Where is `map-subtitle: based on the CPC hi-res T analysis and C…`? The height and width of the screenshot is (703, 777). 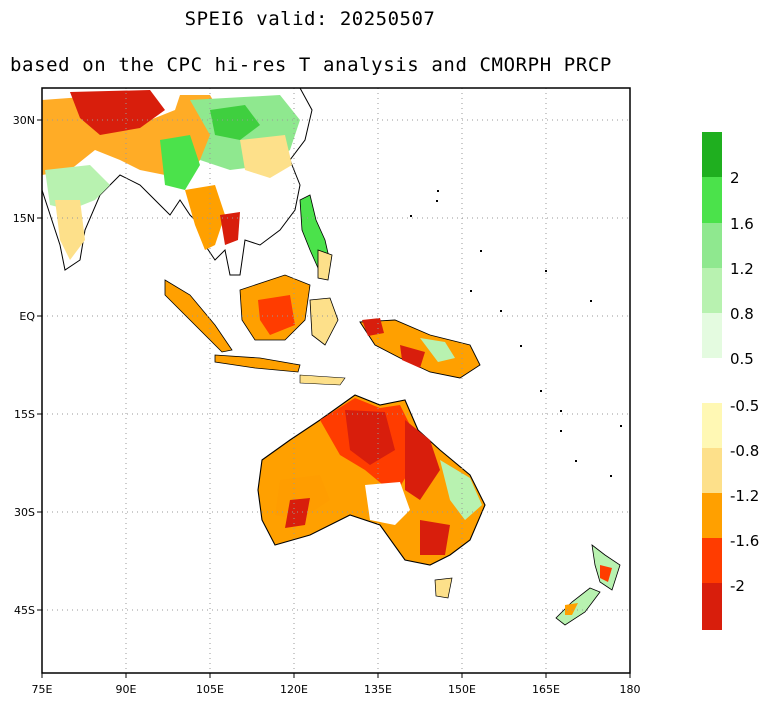 map-subtitle: based on the CPC hi-res T analysis and C… is located at coordinates (311, 65).